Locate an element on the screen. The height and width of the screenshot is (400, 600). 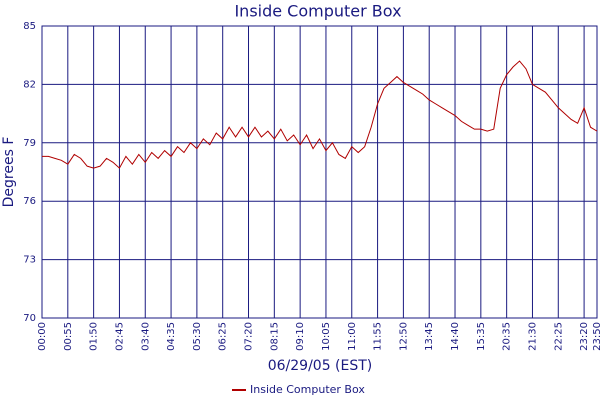
y-tick-label: 70 is located at coordinates (29, 318).